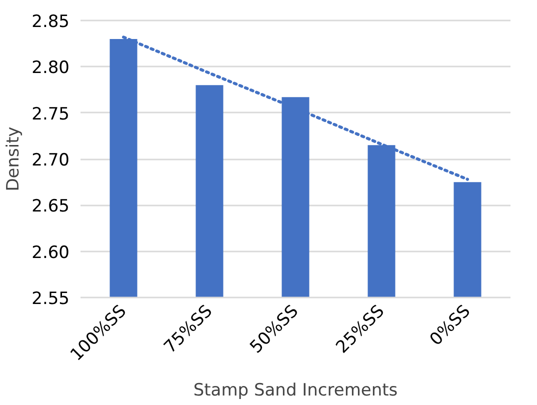 The height and width of the screenshot is (405, 537). I want to click on y-tick-label: 2.60, so click(51, 252).